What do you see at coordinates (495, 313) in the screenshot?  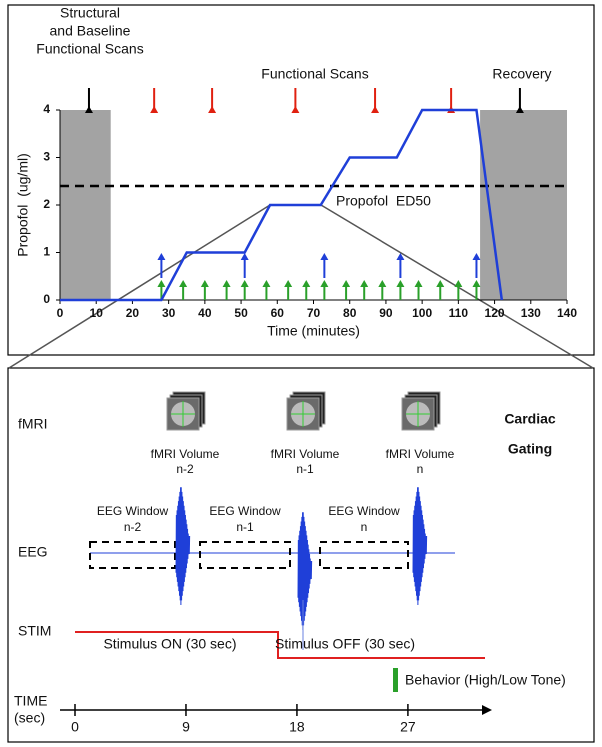 I see `x-tick-label: 120` at bounding box center [495, 313].